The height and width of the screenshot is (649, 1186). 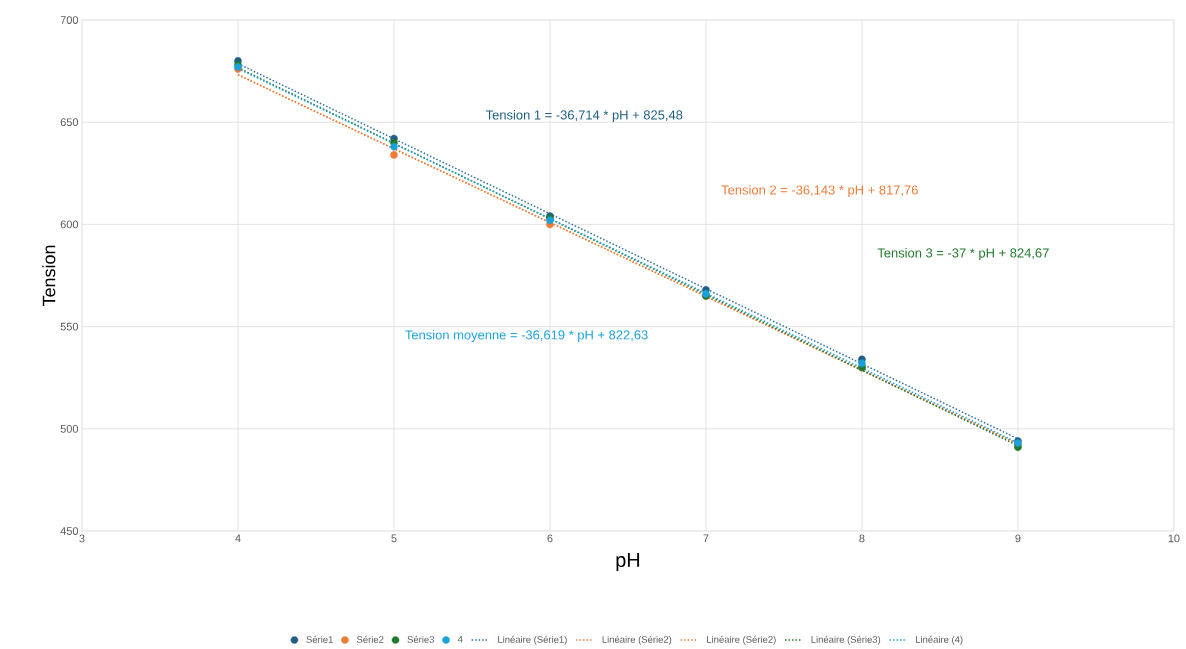 What do you see at coordinates (394, 538) in the screenshot?
I see `x-tick-label: 5` at bounding box center [394, 538].